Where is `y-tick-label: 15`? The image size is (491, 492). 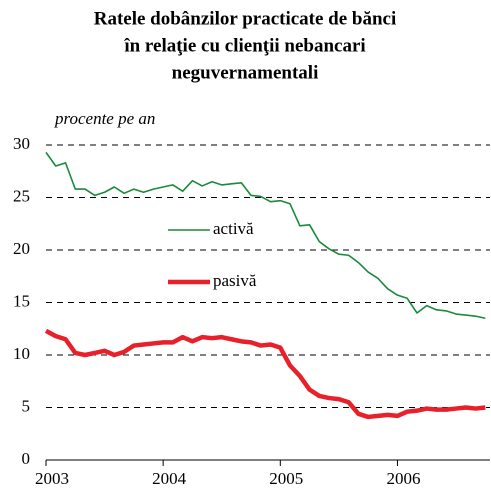 y-tick-label: 15 is located at coordinates (21, 300).